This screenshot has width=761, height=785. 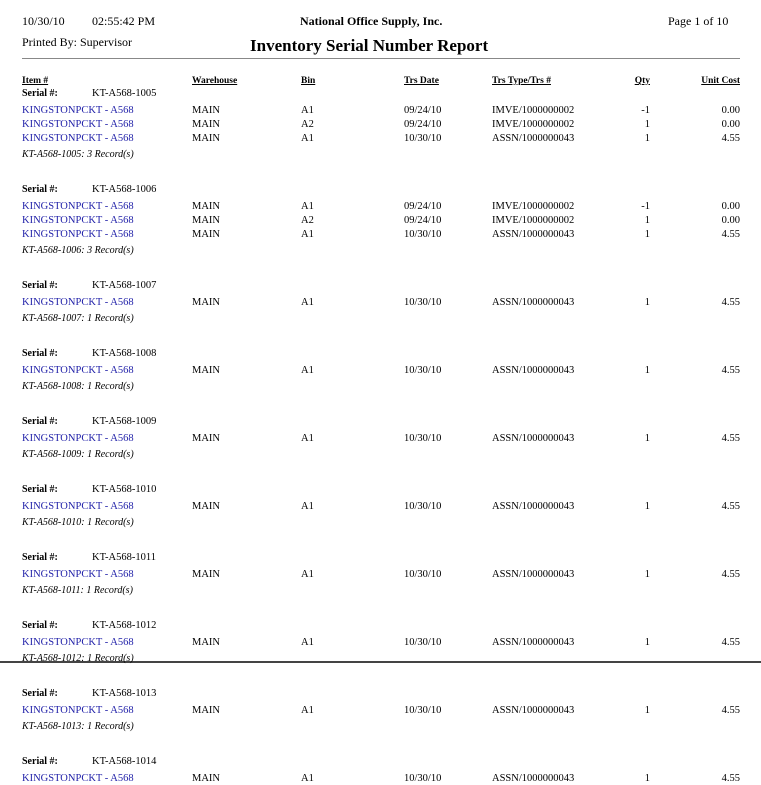 I want to click on group-footer: KT-A568-1007: 1 Record(s), so click(x=78, y=318).